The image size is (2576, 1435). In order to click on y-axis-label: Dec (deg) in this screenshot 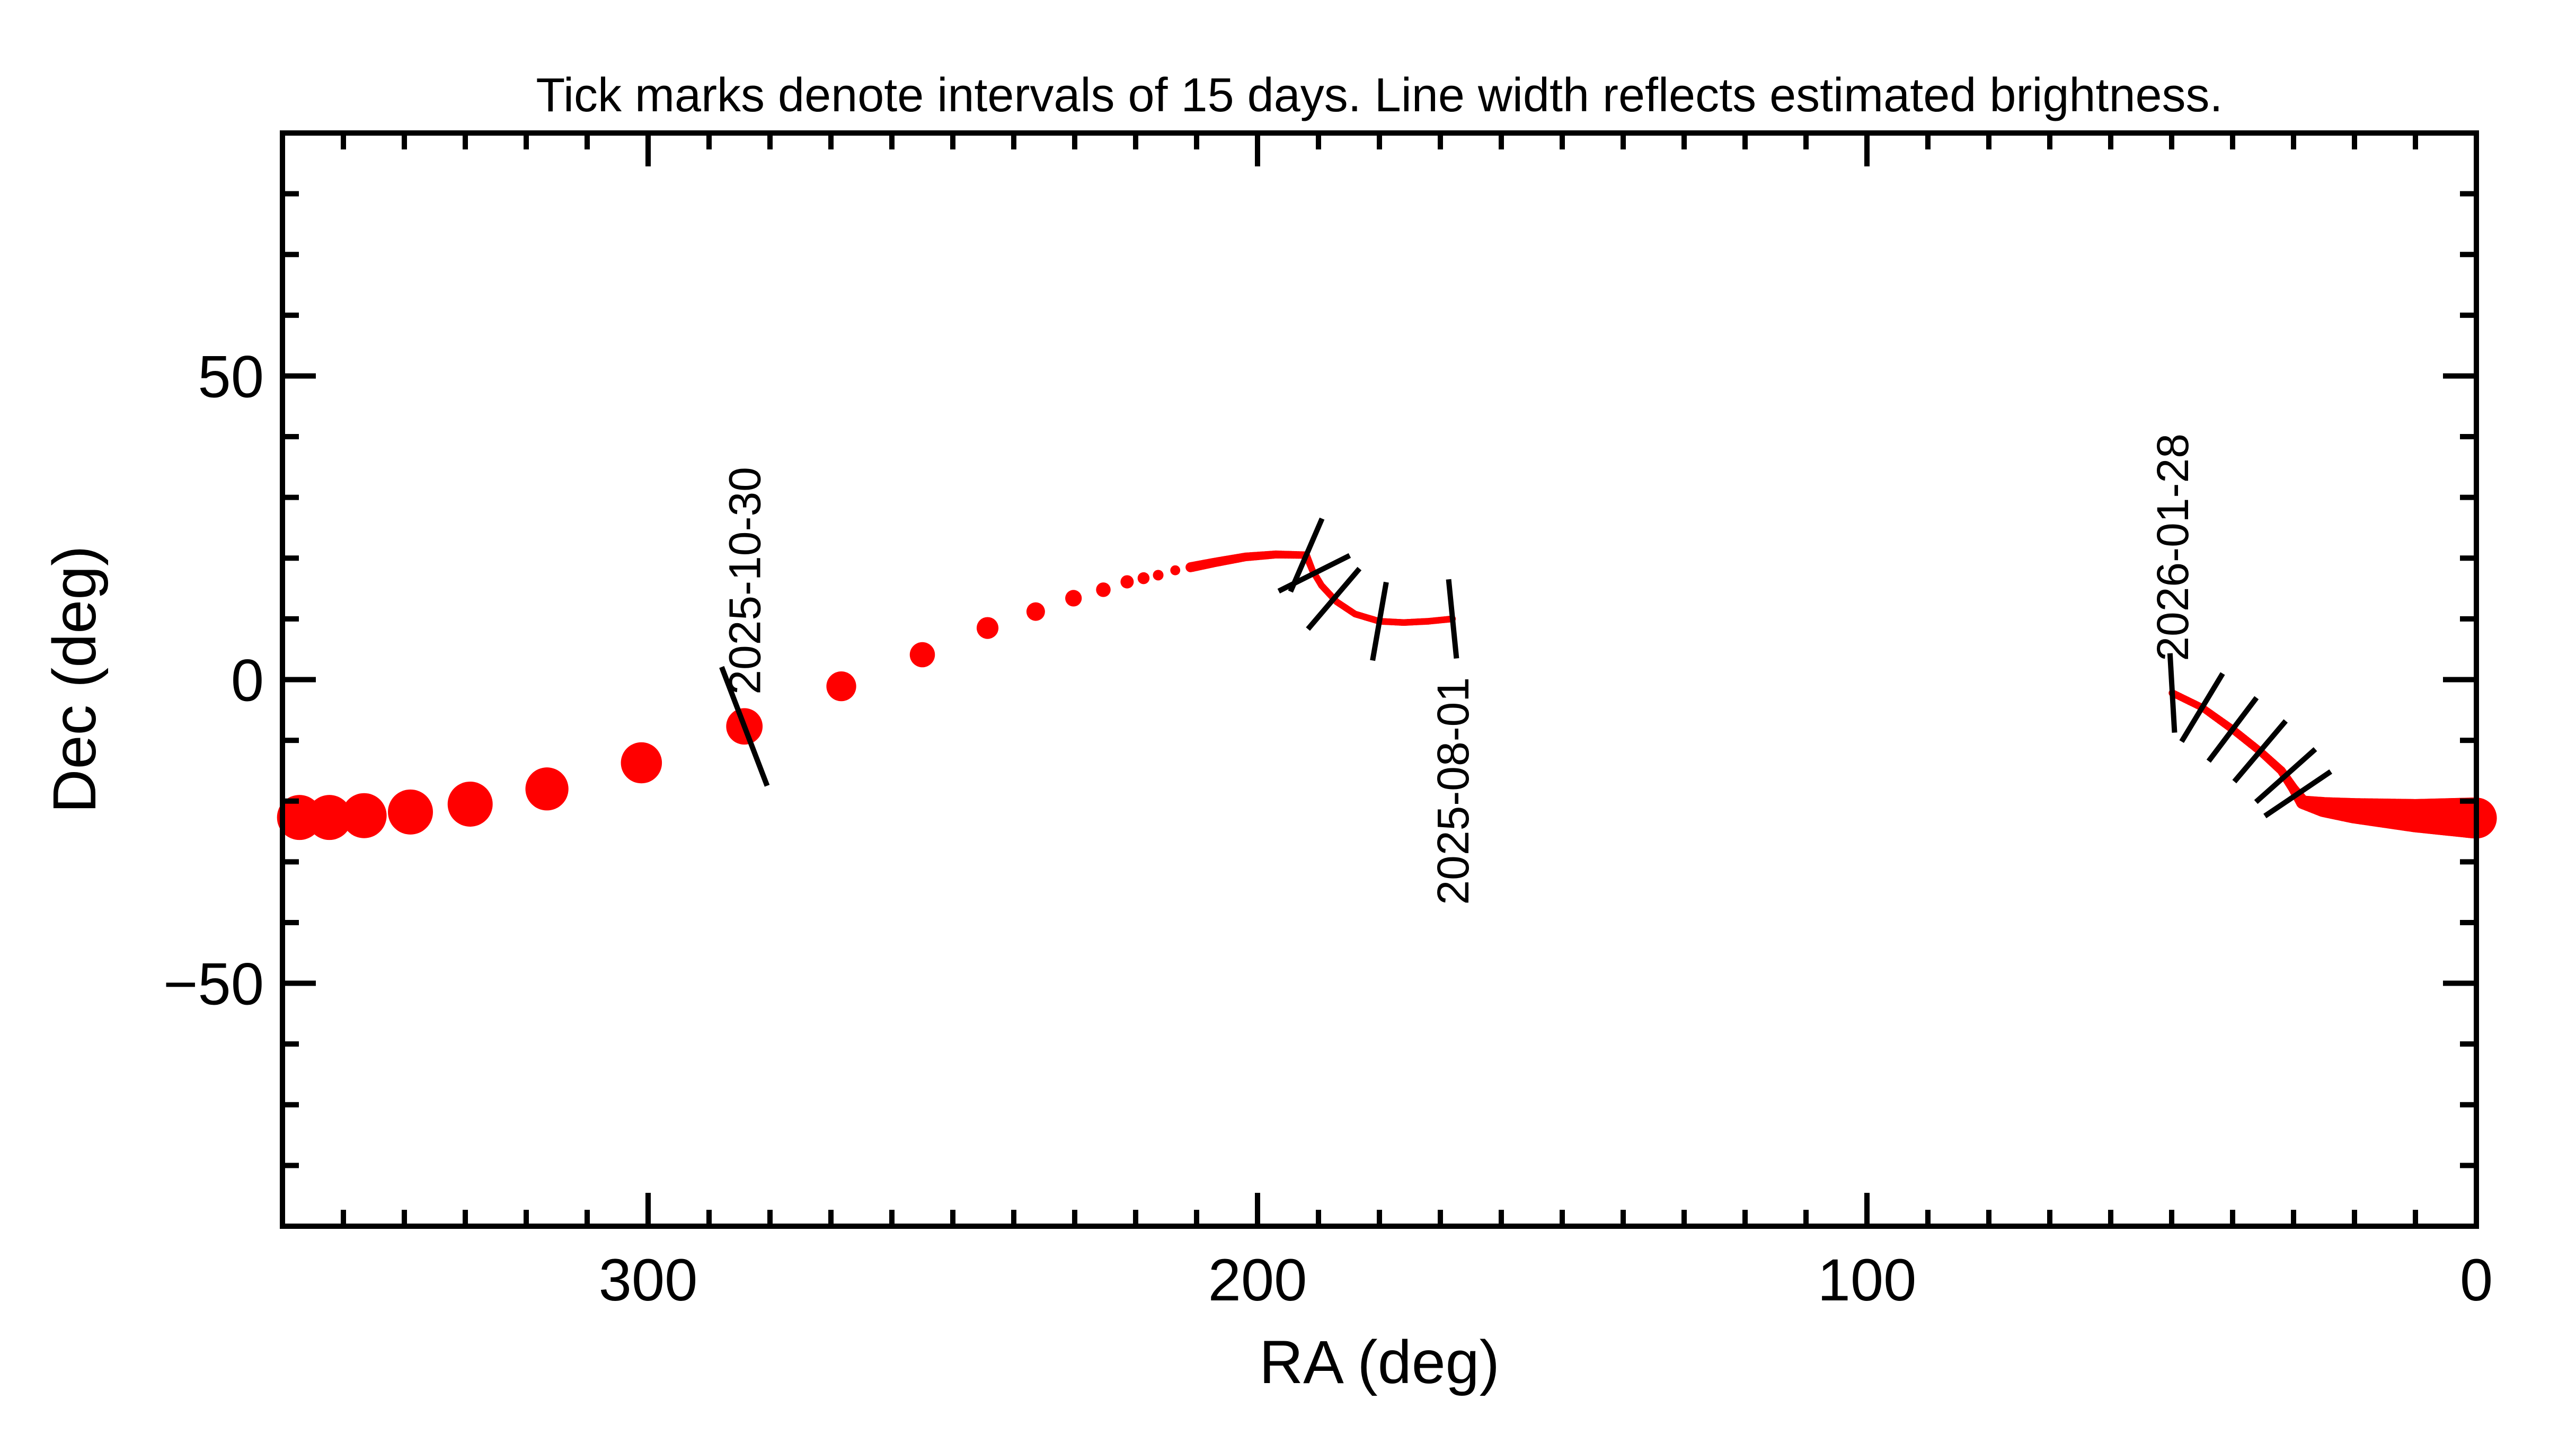, I will do `click(75, 679)`.